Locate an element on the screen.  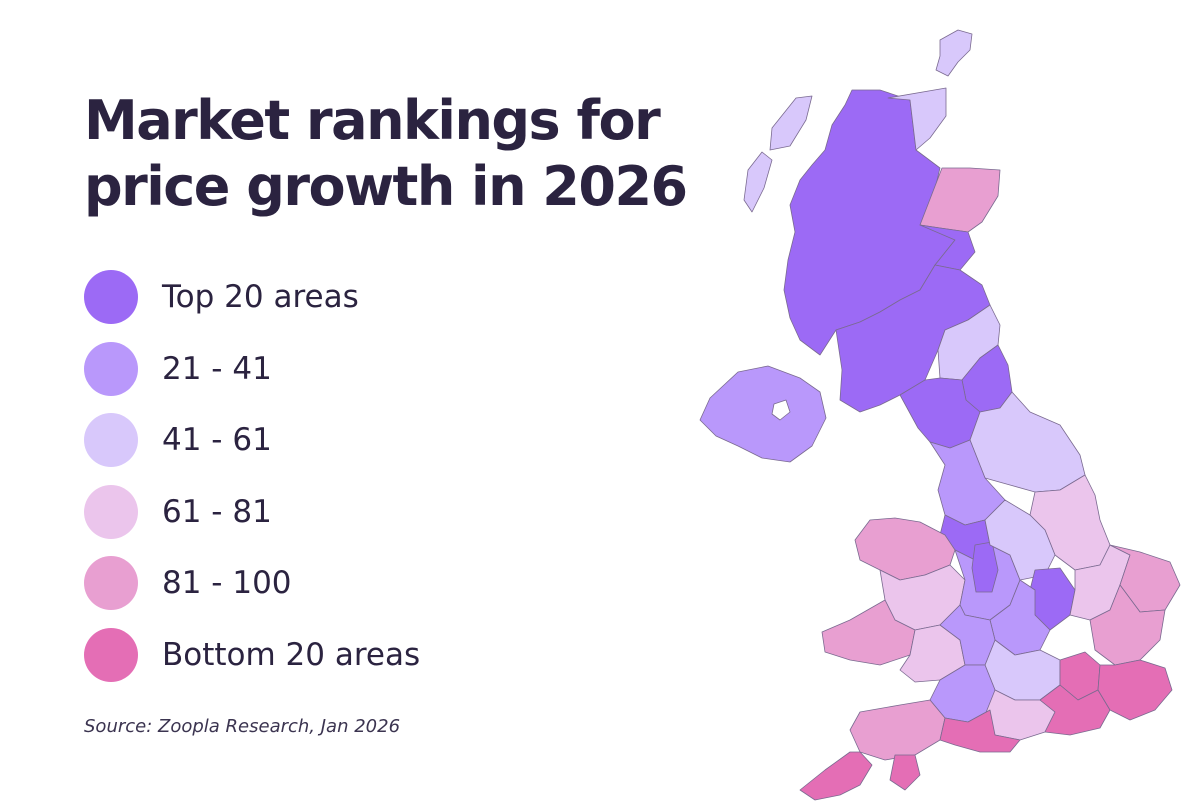
legend-item-21-41: 21 - 41 is located at coordinates (252, 368).